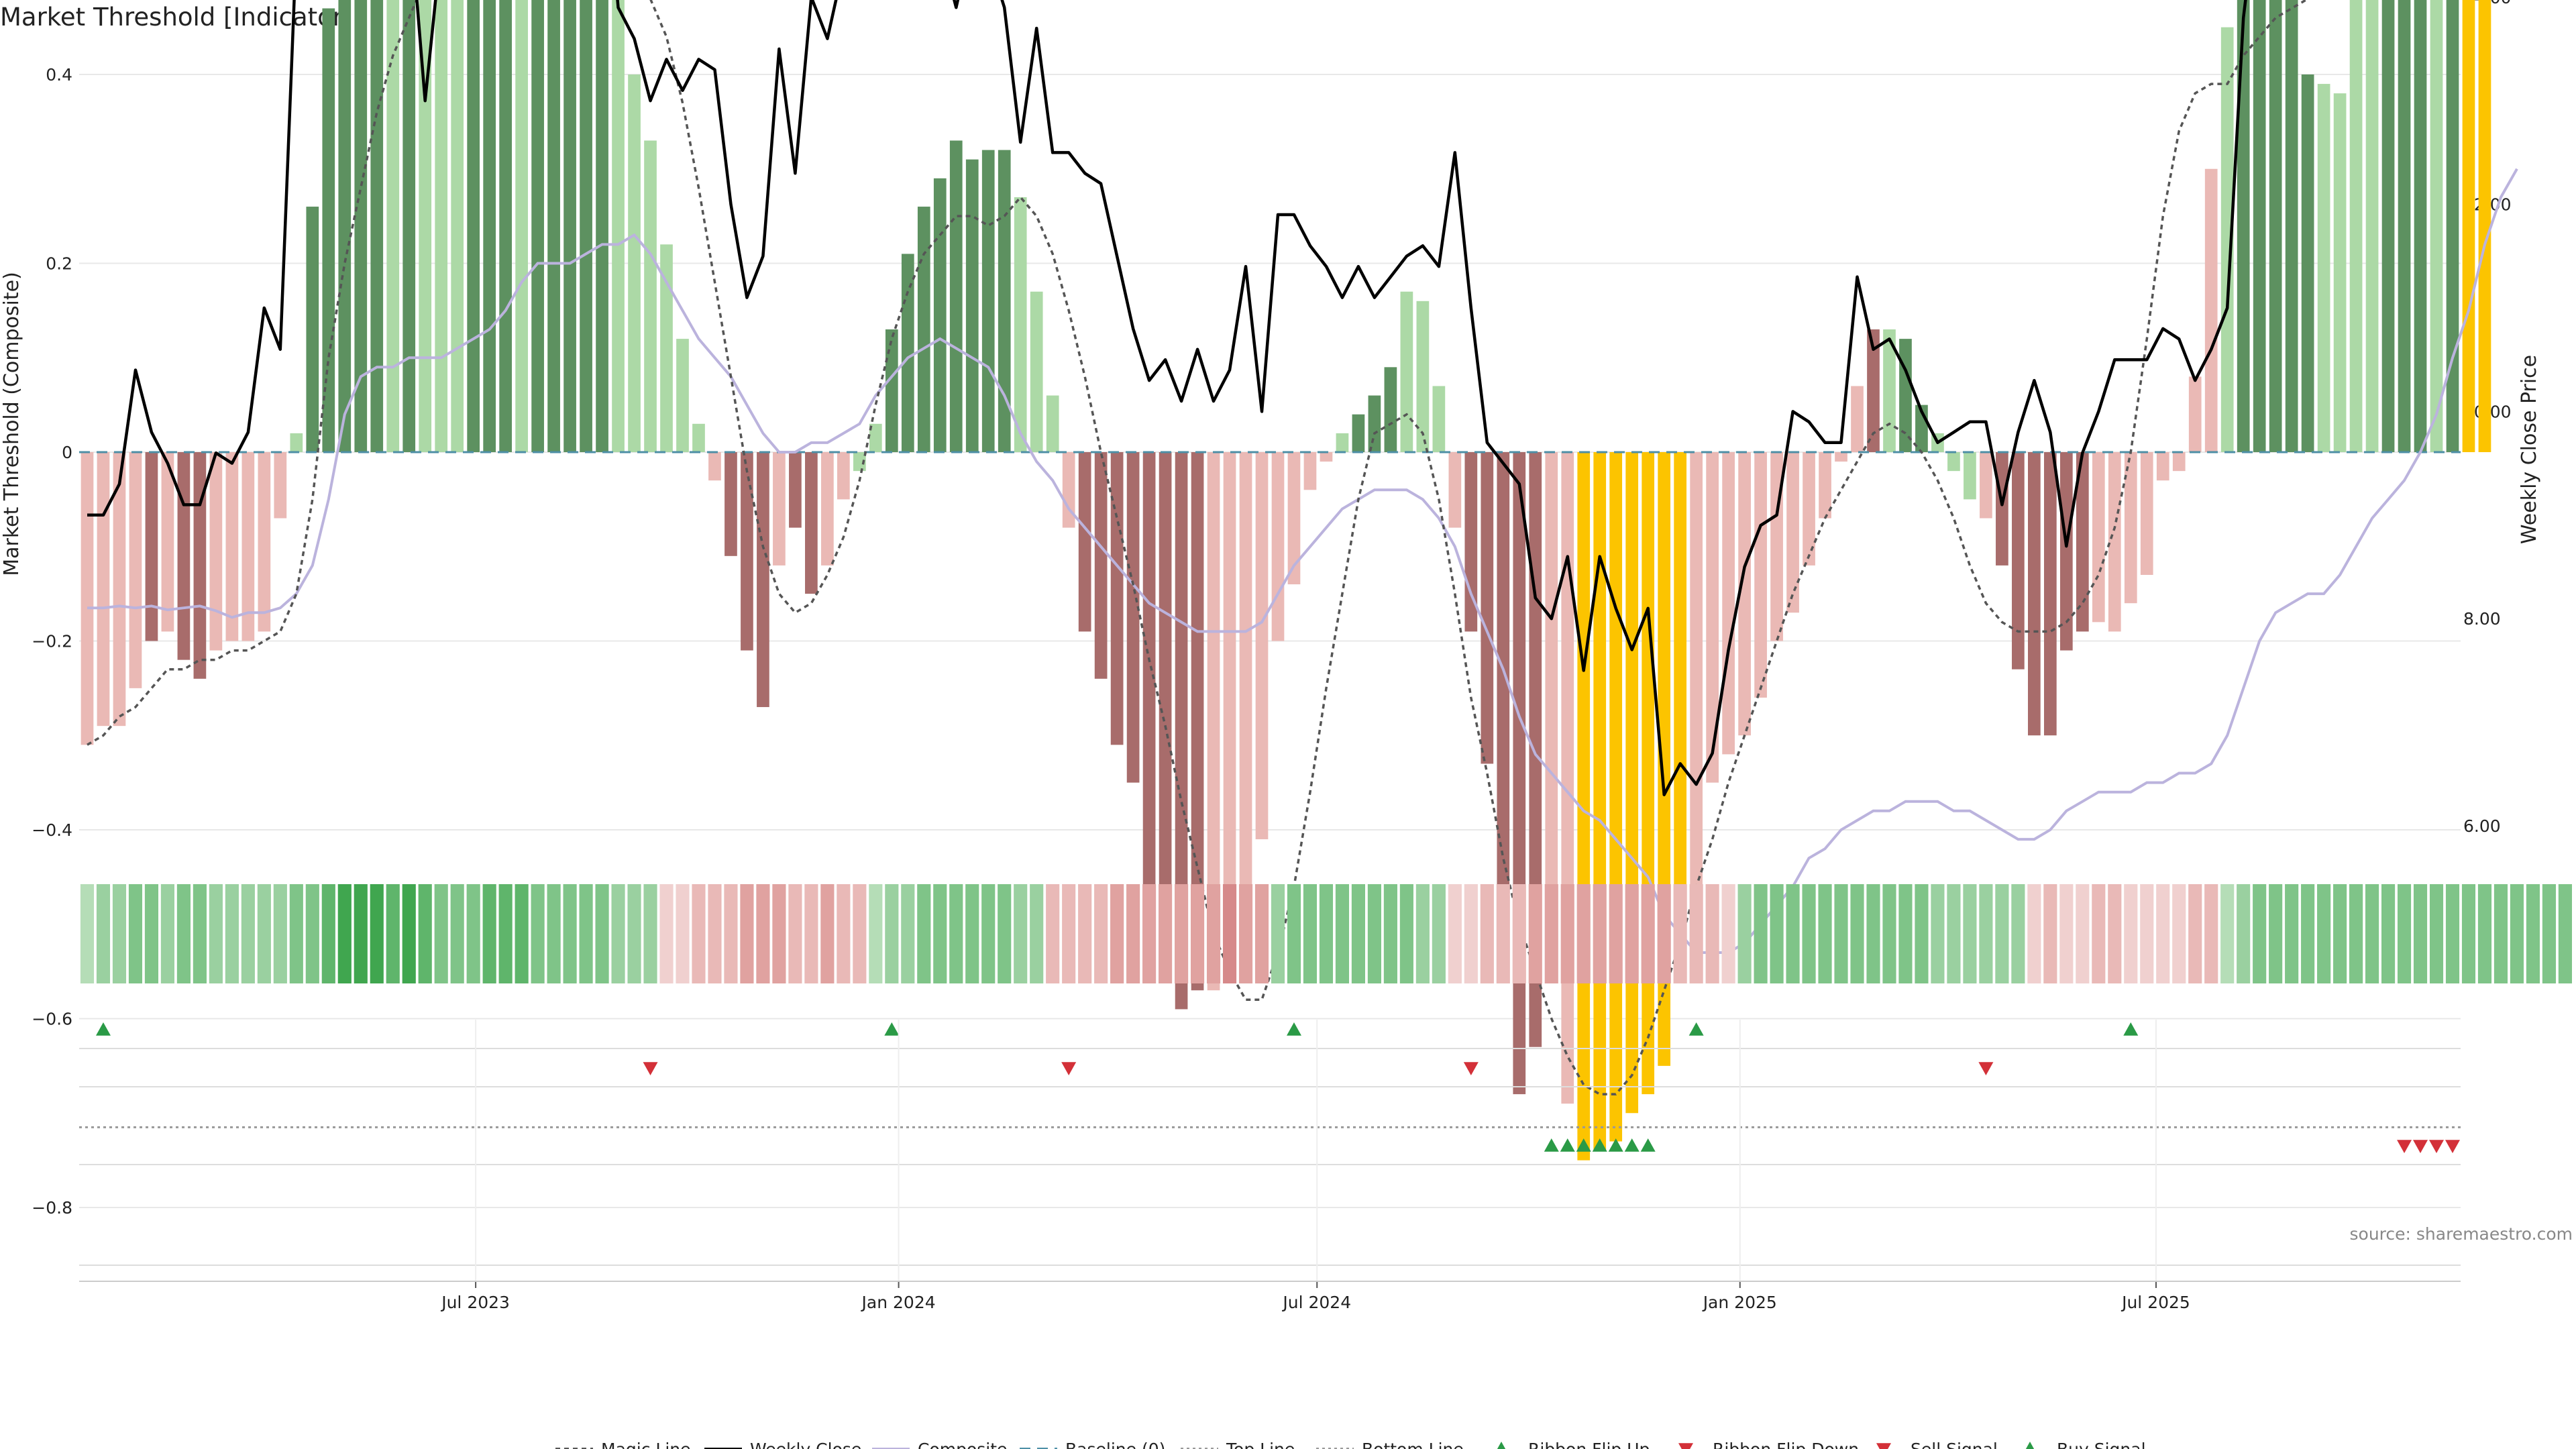  I want to click on legend-label: Top Line, so click(1260, 1444).